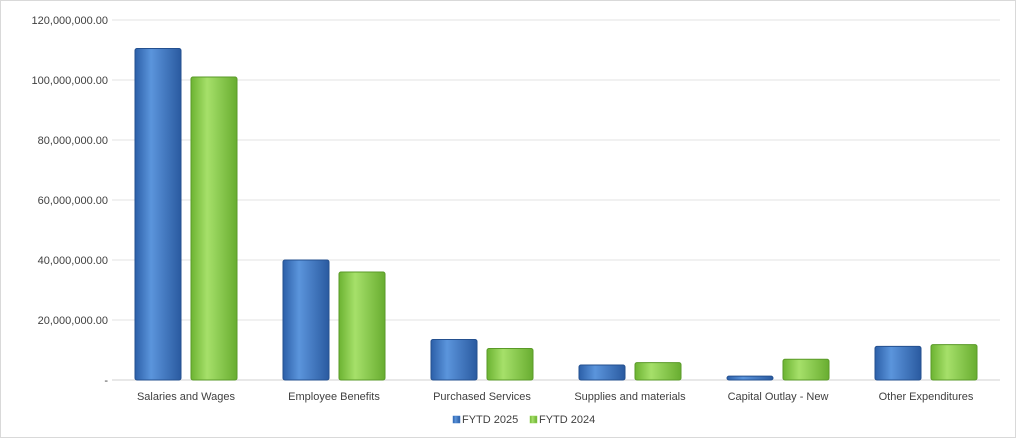 The image size is (1016, 438). I want to click on legend-swatch-fytd-2025, so click(456, 419).